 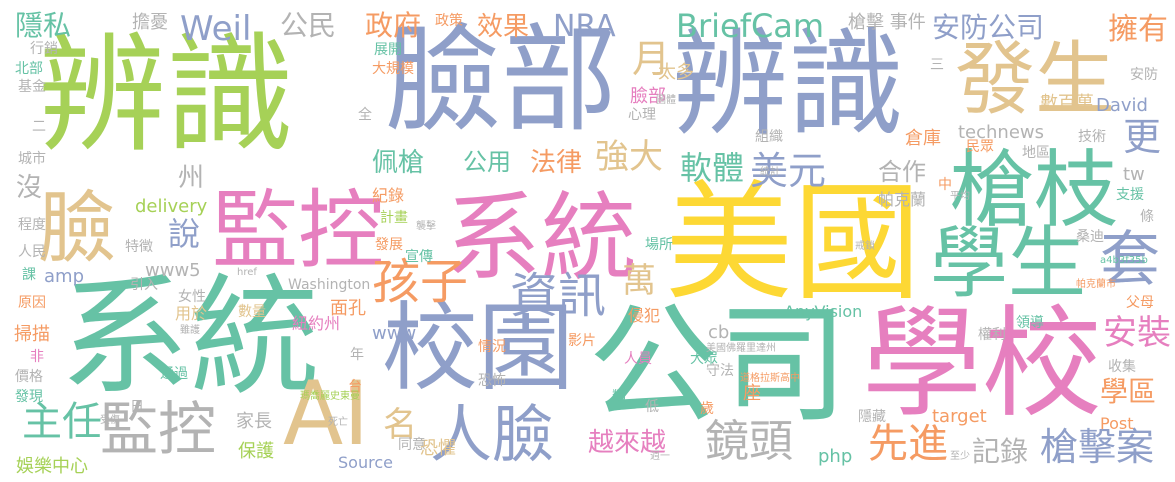 I want to click on word-anzhuang: 安裝, so click(x=1137, y=333).